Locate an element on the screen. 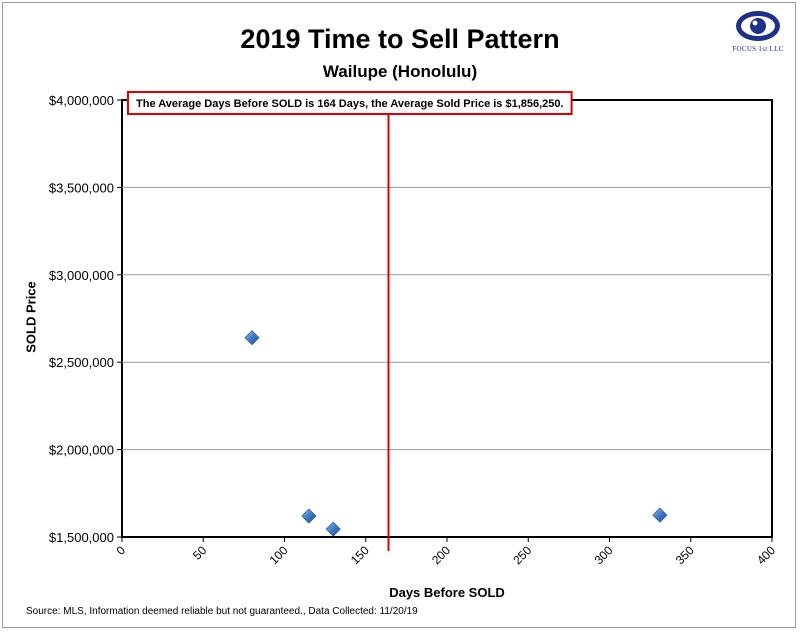 Image resolution: width=800 pixels, height=632 pixels. x-tick-label: 150 is located at coordinates (360, 555).